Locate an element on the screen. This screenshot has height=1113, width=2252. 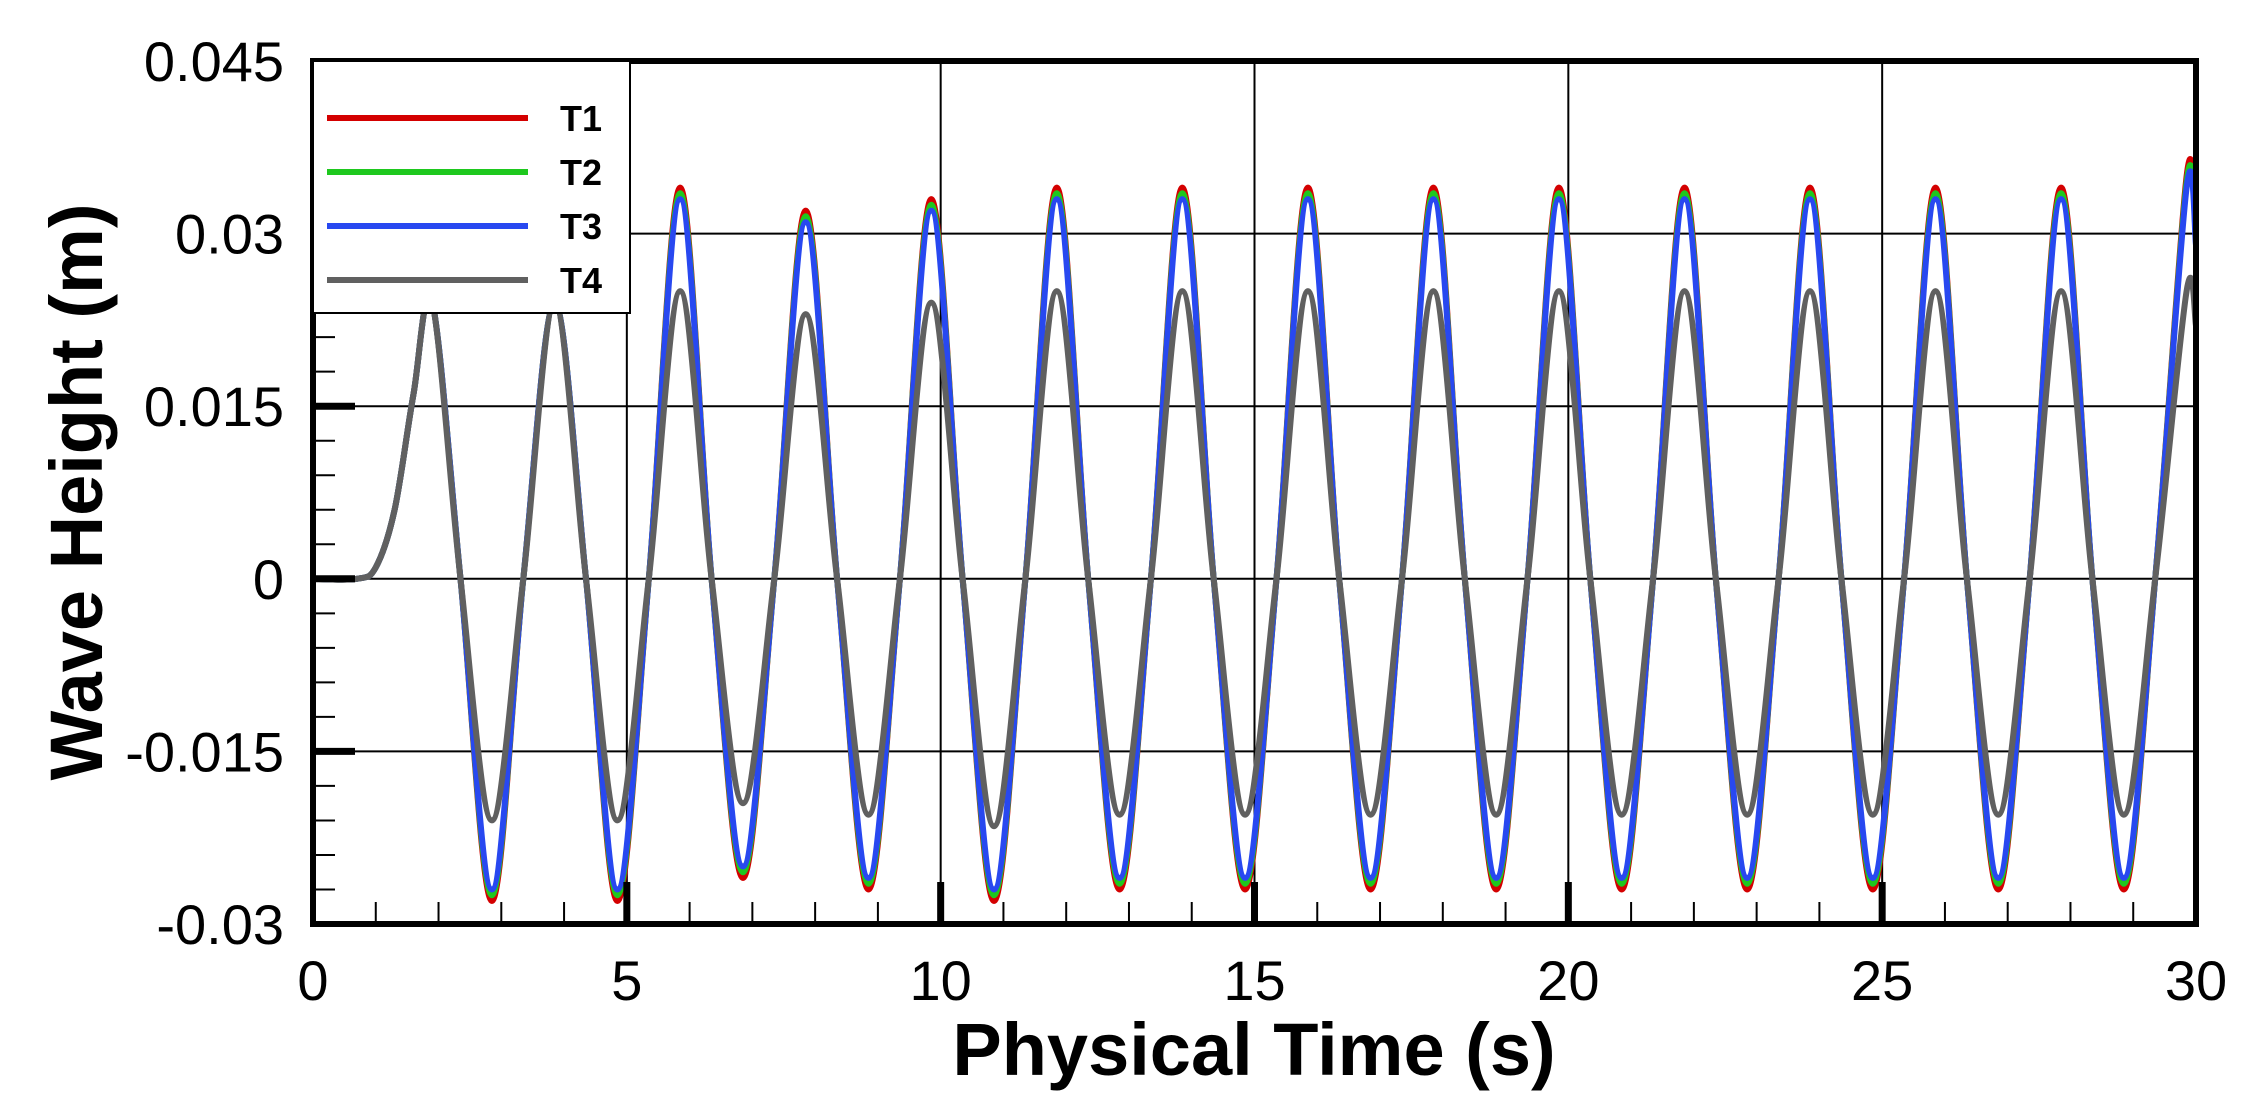
y-tick-label: 0.03 is located at coordinates (229, 234).